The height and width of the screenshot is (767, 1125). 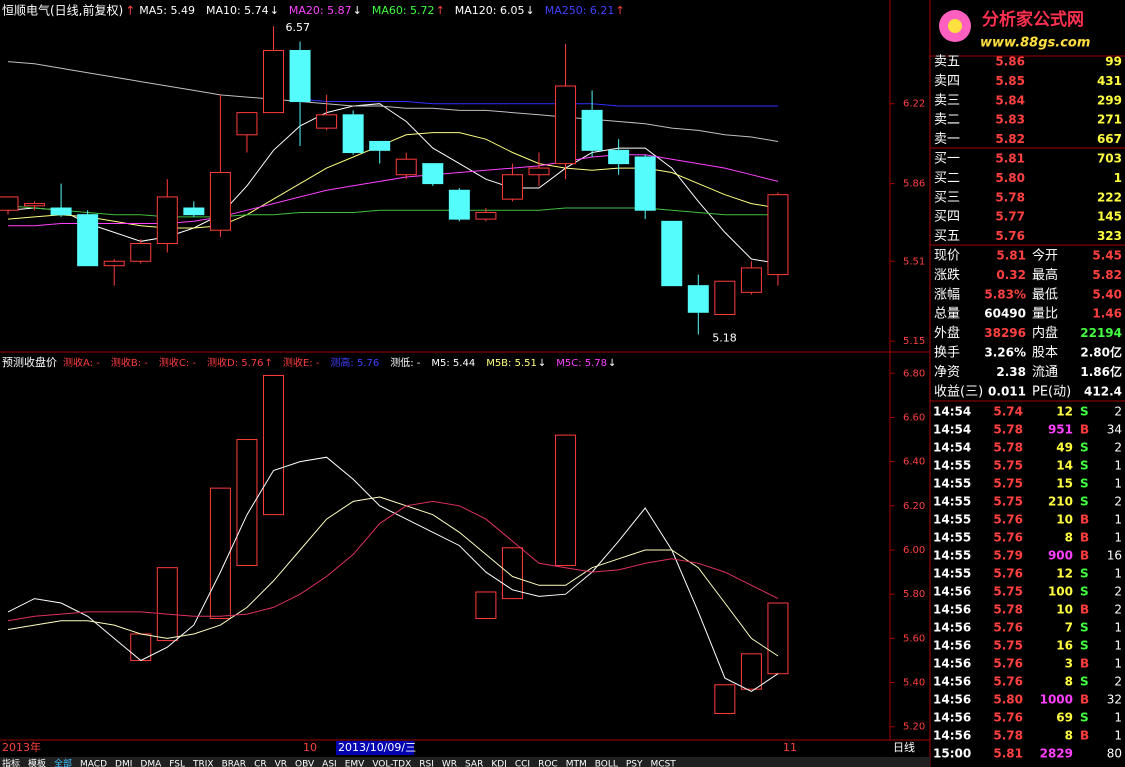 I want to click on trade-volume: 100, so click(x=1060, y=592).